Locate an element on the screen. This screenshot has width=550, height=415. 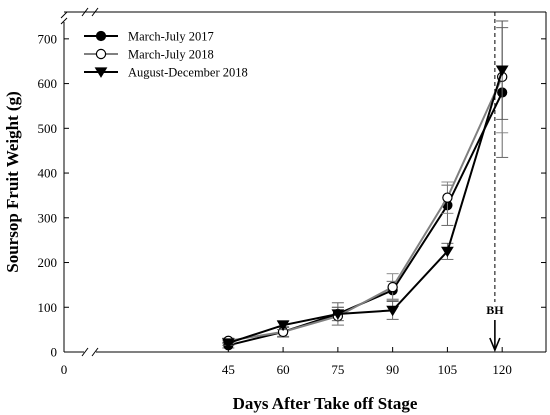
y-tick-label: 0 is located at coordinates (54, 352).